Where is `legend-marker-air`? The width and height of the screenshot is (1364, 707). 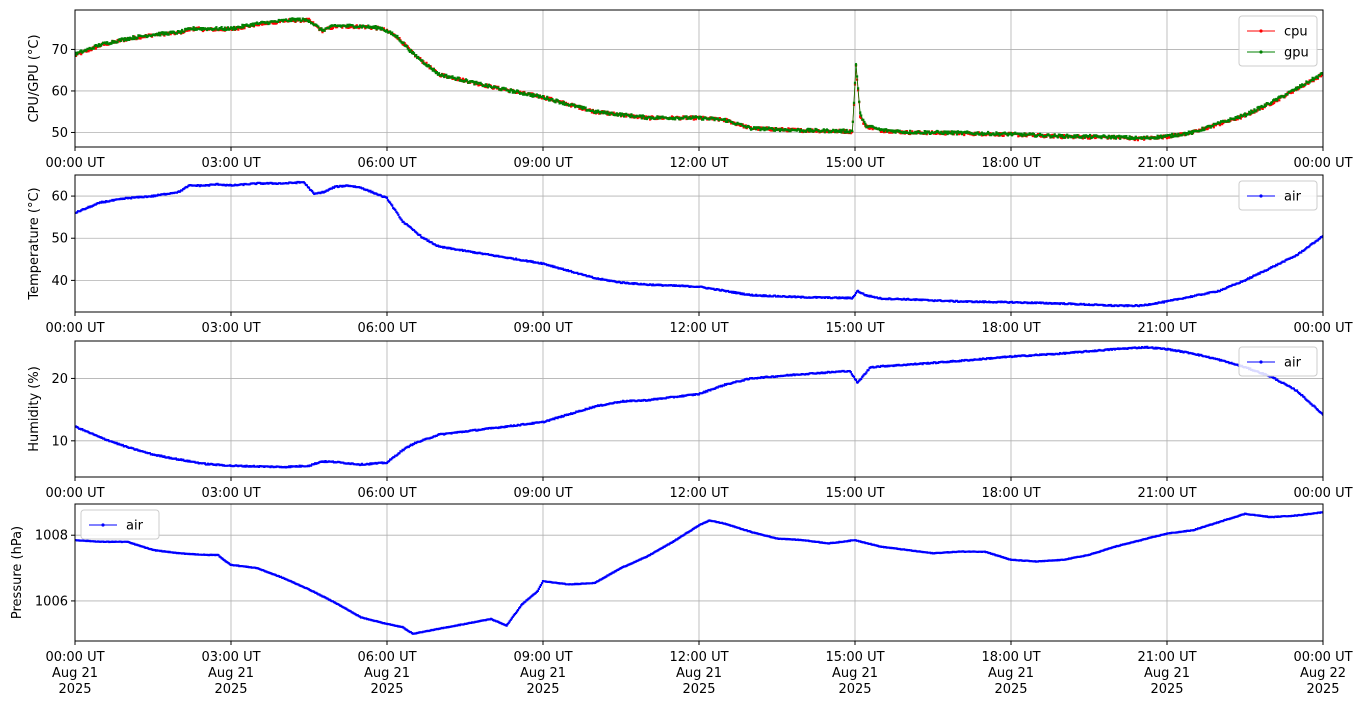 legend-marker-air is located at coordinates (103, 525).